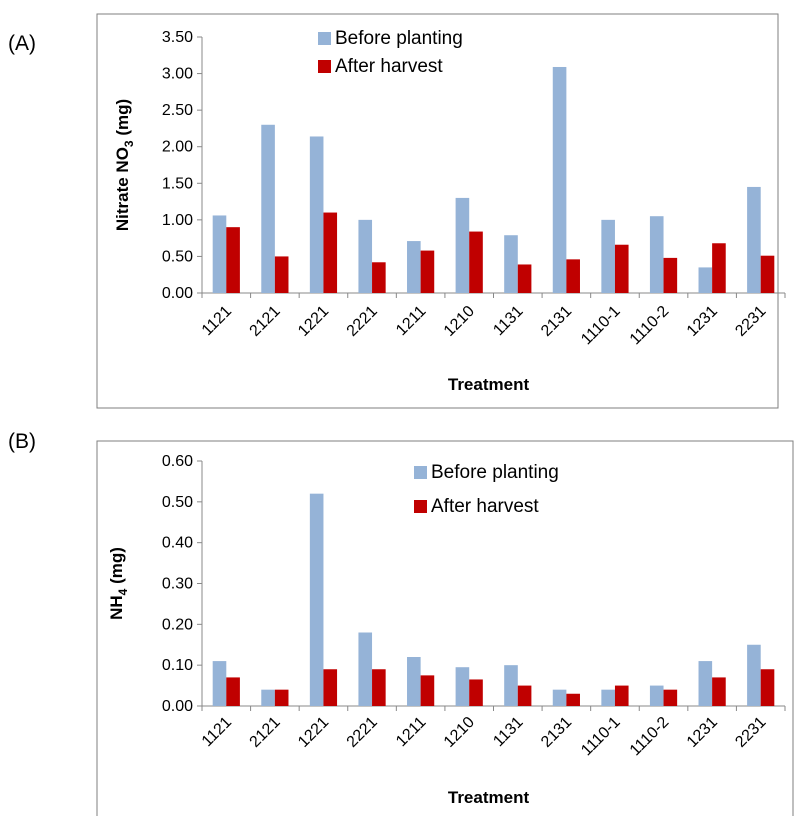 The height and width of the screenshot is (816, 795). What do you see at coordinates (124, 165) in the screenshot?
I see `y-axis-title: Nitrate NO3 (mg)` at bounding box center [124, 165].